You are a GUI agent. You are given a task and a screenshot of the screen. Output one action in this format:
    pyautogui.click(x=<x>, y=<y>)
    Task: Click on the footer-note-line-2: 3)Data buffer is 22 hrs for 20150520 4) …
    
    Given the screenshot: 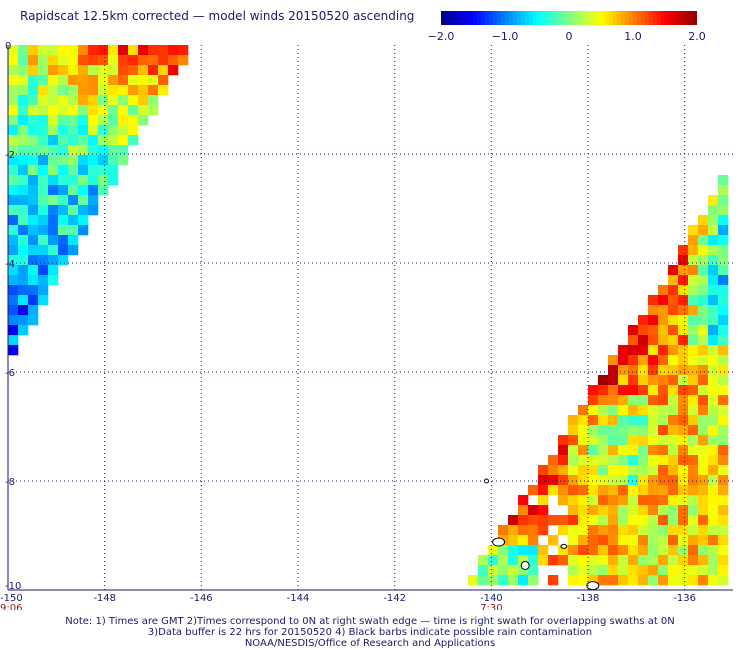 What is the action you would take?
    pyautogui.click(x=370, y=632)
    